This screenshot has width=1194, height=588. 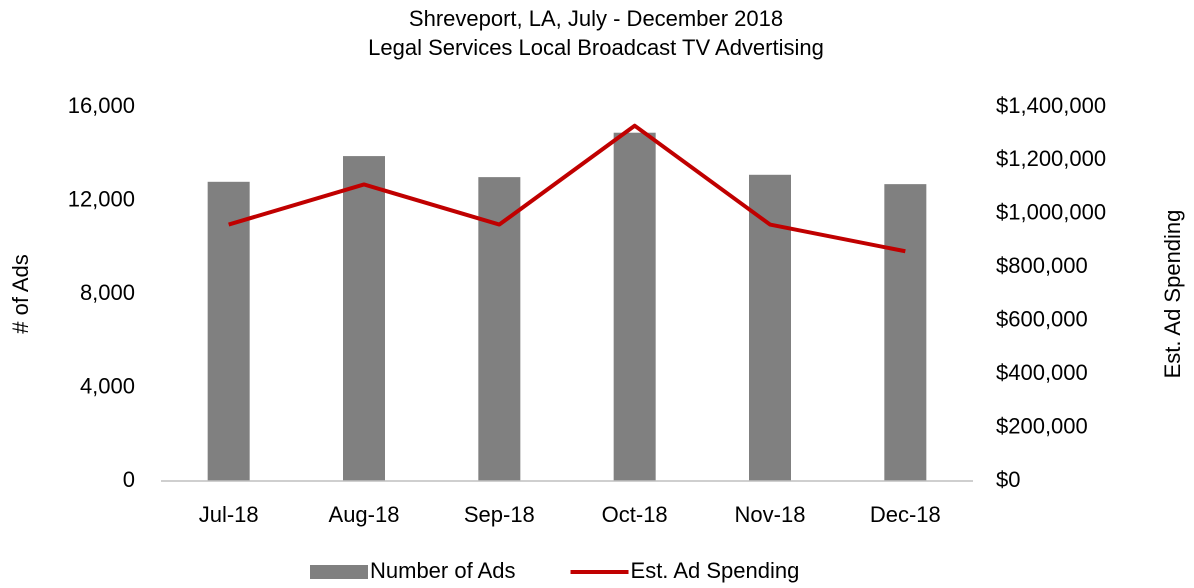 What do you see at coordinates (1042, 372) in the screenshot?
I see `y2-tick-label: $400,000` at bounding box center [1042, 372].